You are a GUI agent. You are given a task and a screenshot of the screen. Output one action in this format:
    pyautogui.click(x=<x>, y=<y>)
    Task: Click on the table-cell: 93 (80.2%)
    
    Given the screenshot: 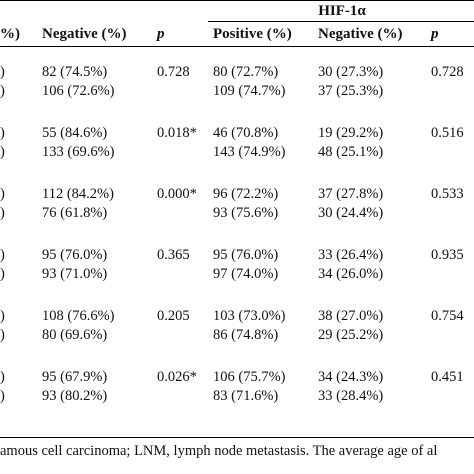 What is the action you would take?
    pyautogui.click(x=75, y=396)
    